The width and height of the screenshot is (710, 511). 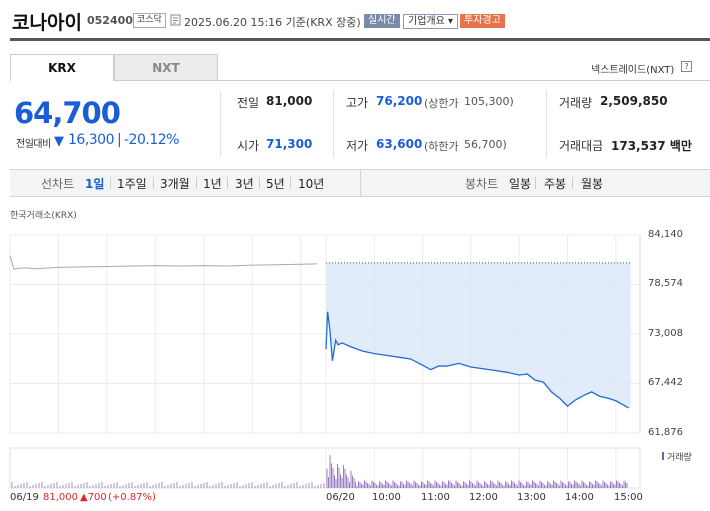 I want to click on high-label: 고가, so click(x=357, y=103).